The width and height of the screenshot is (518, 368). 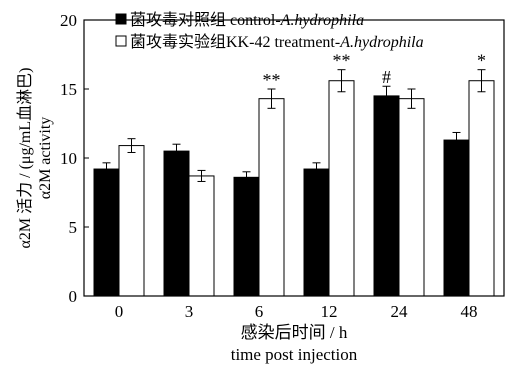 What do you see at coordinates (375, 70) in the screenshot?
I see `significance-marks: ** ** # *` at bounding box center [375, 70].